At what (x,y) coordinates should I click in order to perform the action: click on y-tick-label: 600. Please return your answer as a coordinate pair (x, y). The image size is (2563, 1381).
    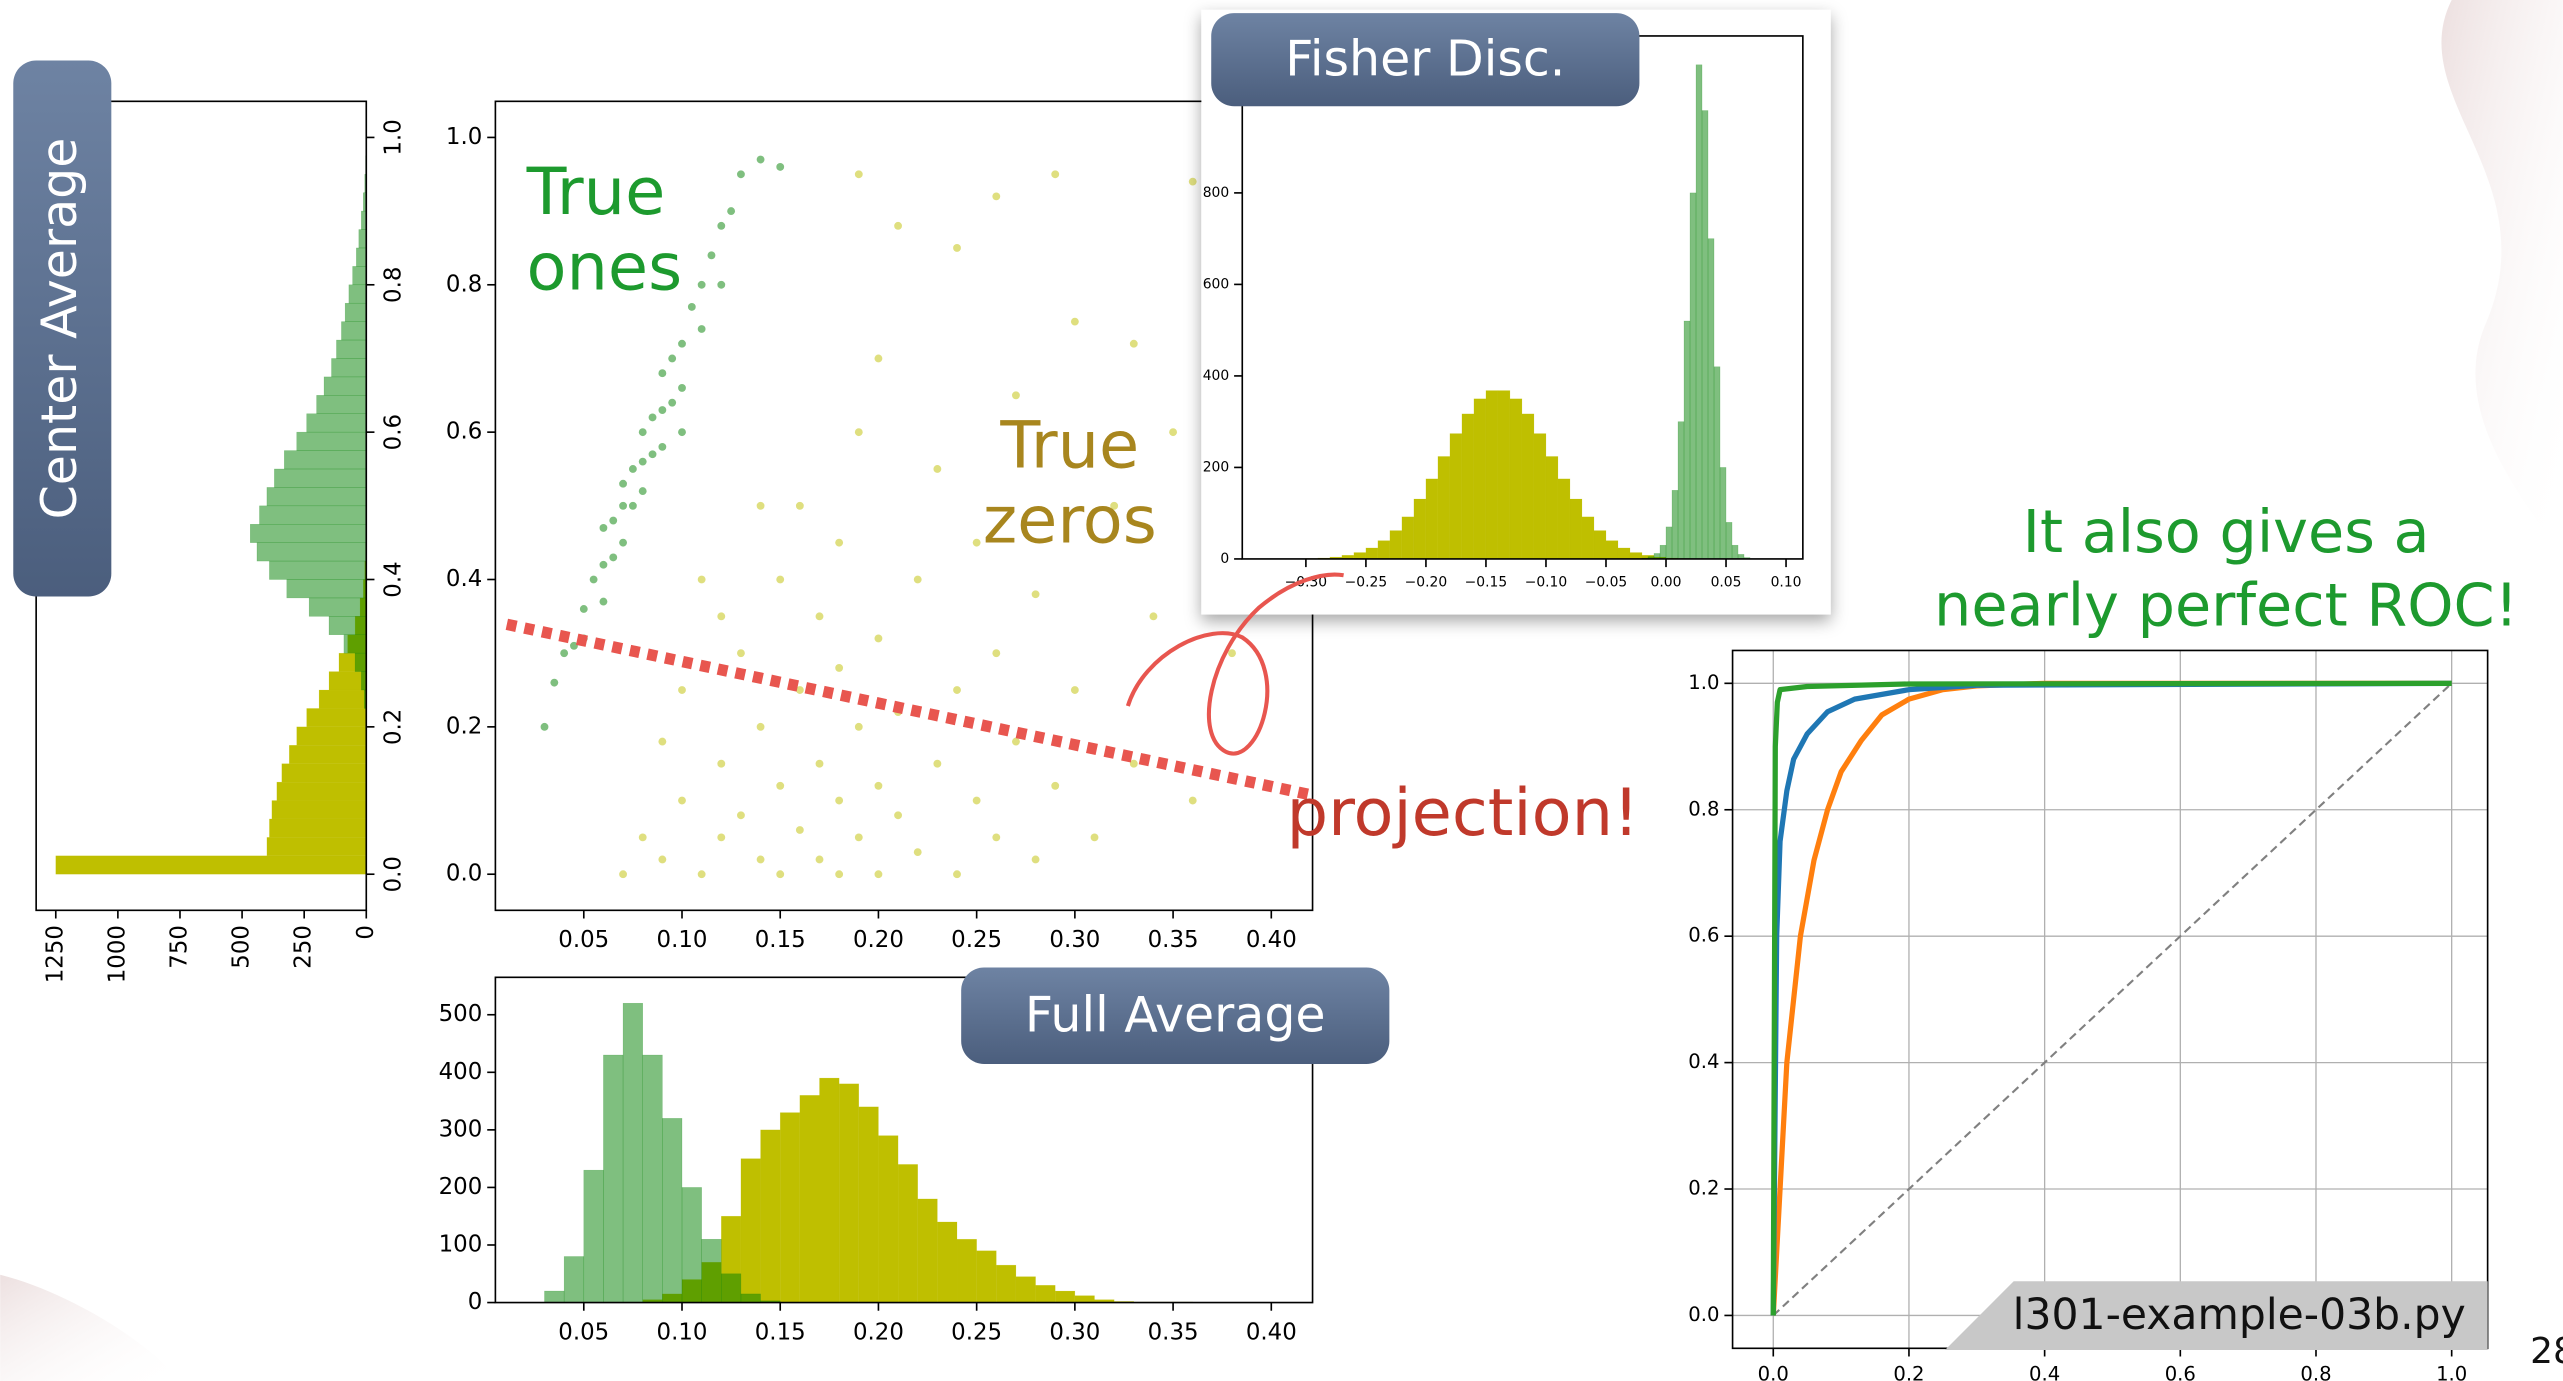
    Looking at the image, I should click on (1216, 284).